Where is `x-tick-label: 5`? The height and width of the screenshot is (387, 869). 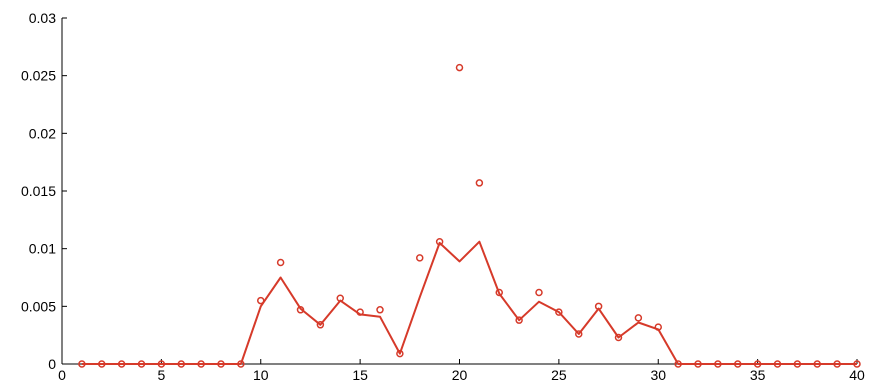 x-tick-label: 5 is located at coordinates (161, 375).